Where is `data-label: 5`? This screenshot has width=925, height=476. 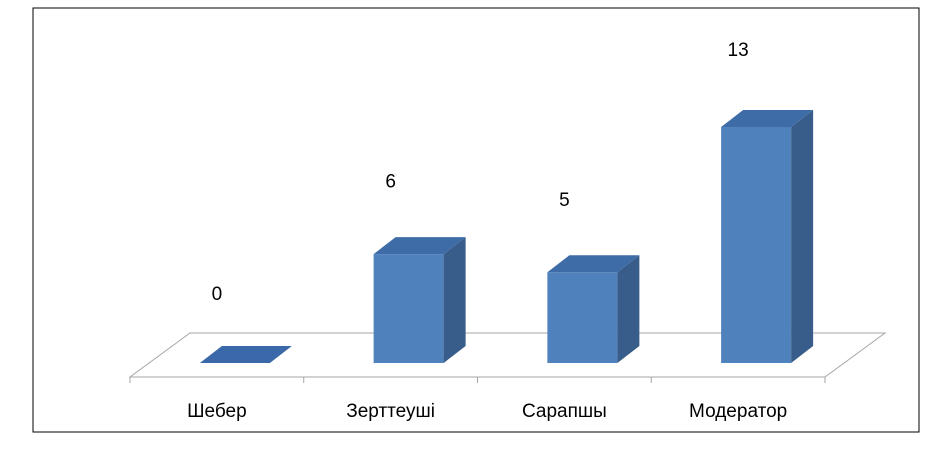 data-label: 5 is located at coordinates (564, 200).